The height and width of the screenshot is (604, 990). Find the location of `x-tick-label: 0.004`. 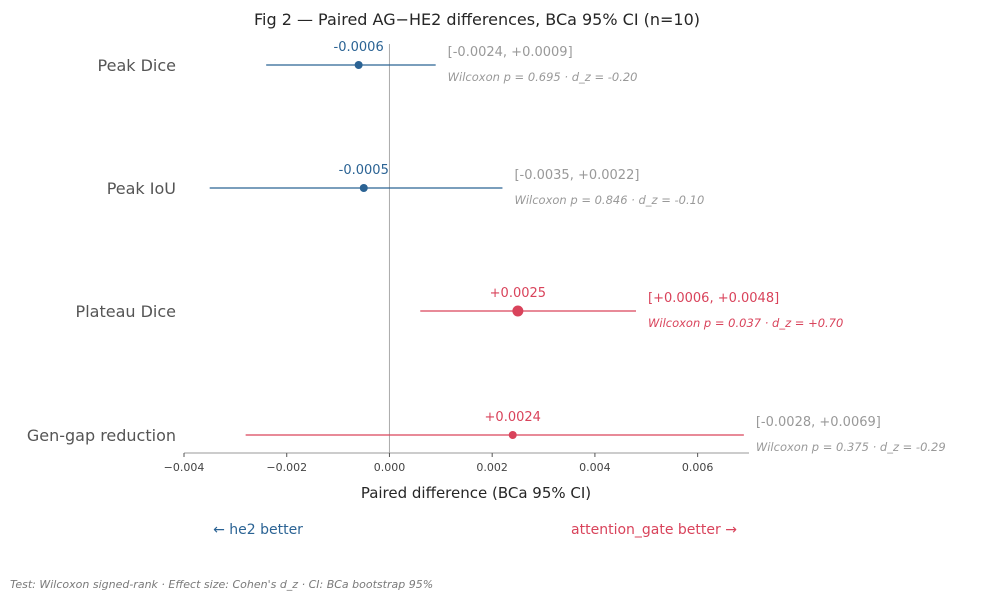

x-tick-label: 0.004 is located at coordinates (595, 467).